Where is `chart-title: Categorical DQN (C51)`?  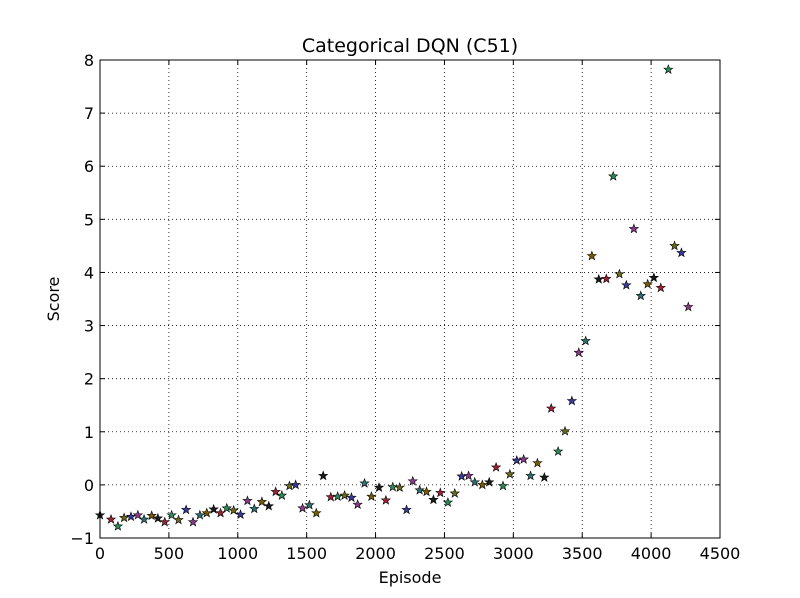 chart-title: Categorical DQN (C51) is located at coordinates (410, 46).